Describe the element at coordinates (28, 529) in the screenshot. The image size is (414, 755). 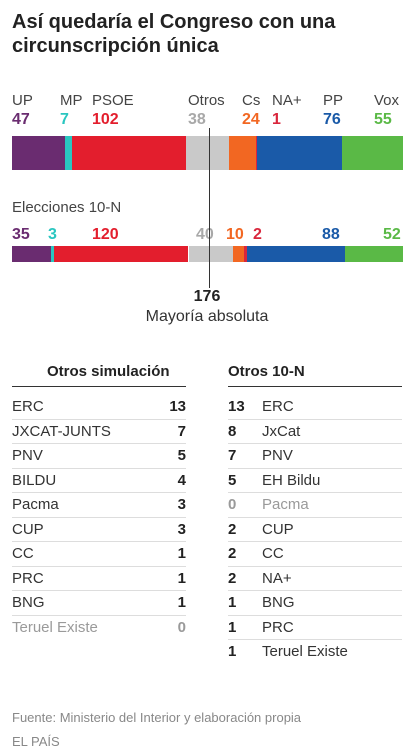
I see `table-row-label: CUP` at that location.